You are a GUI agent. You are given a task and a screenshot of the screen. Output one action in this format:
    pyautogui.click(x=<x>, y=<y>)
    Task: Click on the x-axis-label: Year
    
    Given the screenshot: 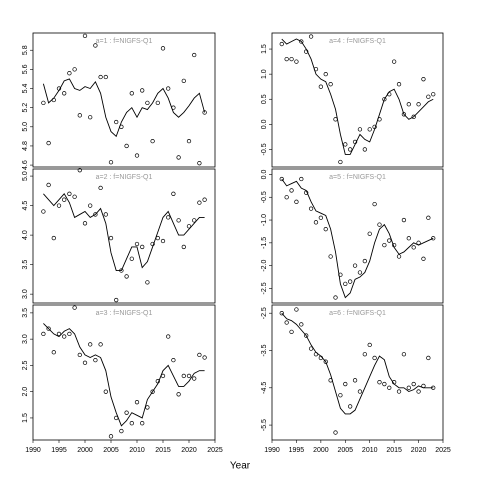 What is the action you would take?
    pyautogui.click(x=240, y=466)
    